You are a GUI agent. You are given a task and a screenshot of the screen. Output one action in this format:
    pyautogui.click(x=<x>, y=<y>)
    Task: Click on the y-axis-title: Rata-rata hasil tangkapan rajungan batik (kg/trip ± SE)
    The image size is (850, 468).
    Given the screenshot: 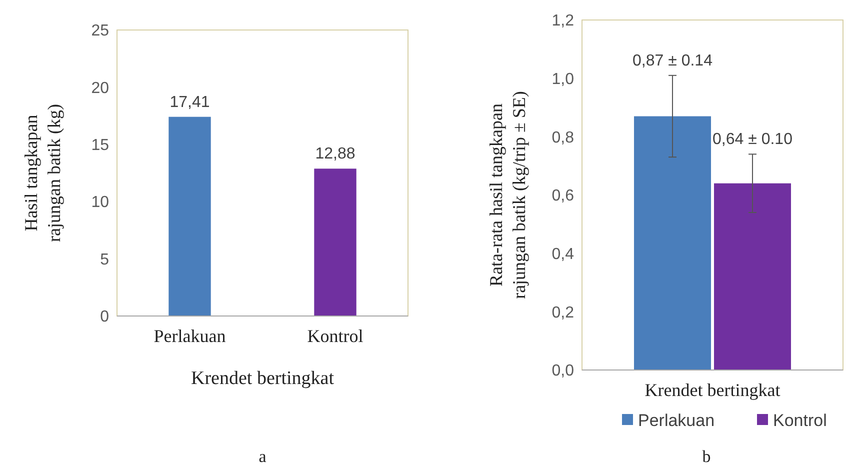 What is the action you would take?
    pyautogui.click(x=507, y=195)
    